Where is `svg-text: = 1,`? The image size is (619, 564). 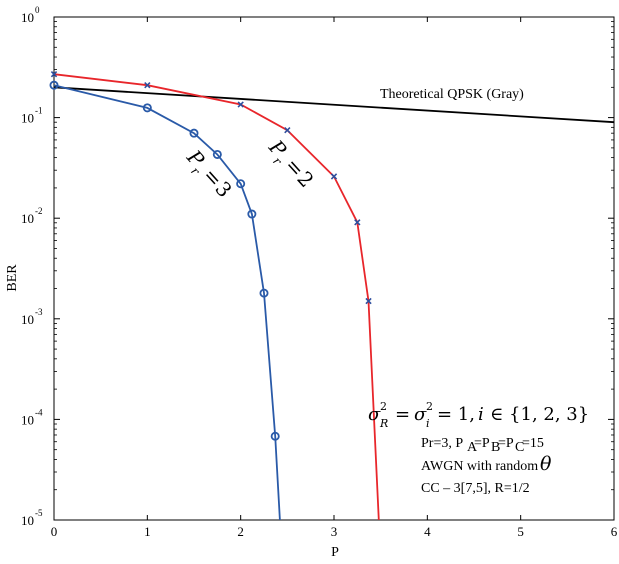
svg-text: = 1, is located at coordinates (456, 414).